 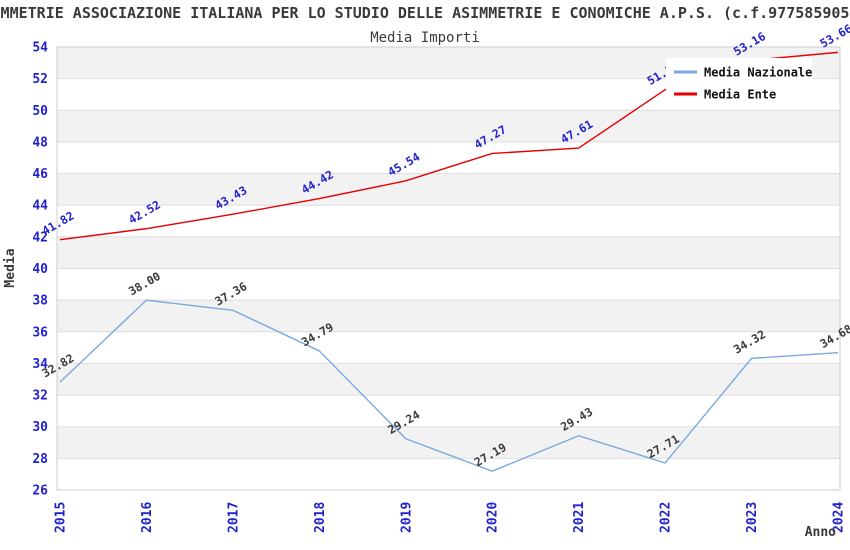 I want to click on y-tick-label: 26, so click(x=40, y=491).